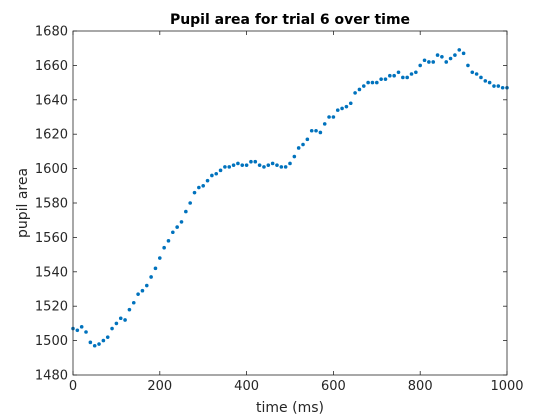 This screenshot has height=420, width=560. Describe the element at coordinates (420, 386) in the screenshot. I see `x-tick-label: 800` at that location.